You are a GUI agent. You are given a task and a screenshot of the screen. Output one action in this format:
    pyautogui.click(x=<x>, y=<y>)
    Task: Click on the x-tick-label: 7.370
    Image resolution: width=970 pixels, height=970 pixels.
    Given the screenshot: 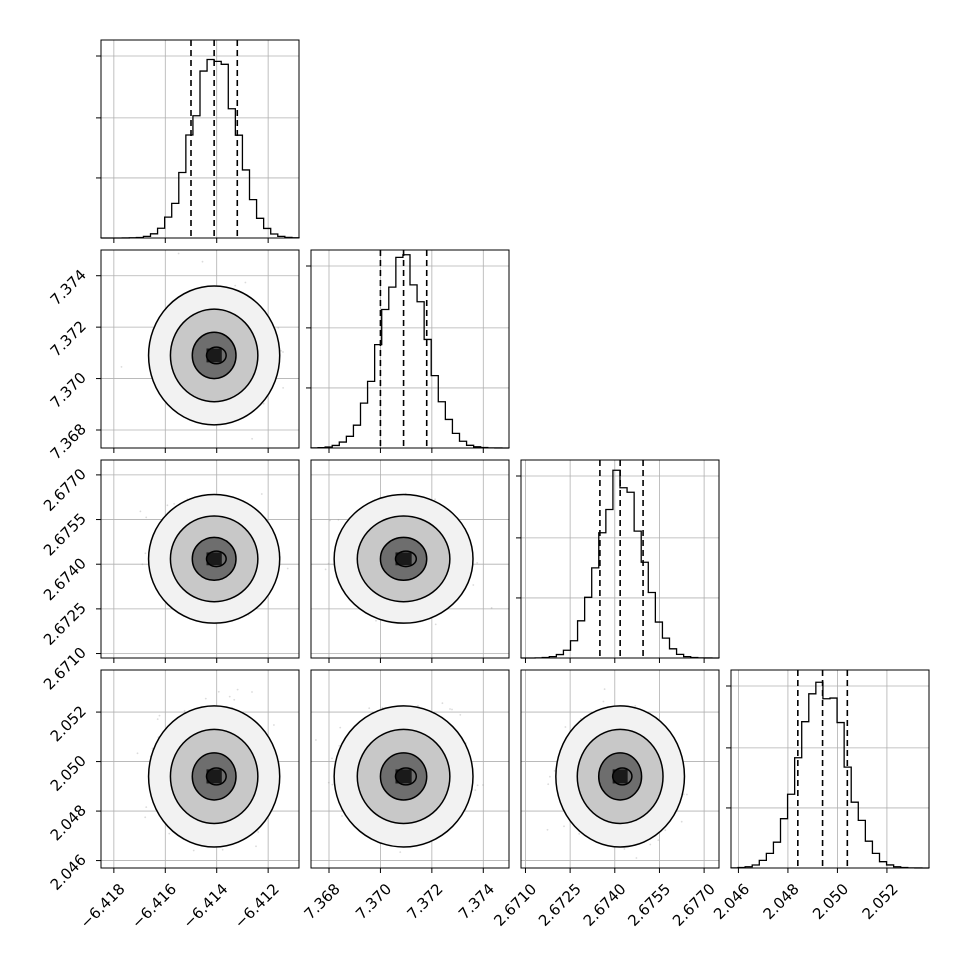 What is the action you would take?
    pyautogui.click(x=373, y=901)
    